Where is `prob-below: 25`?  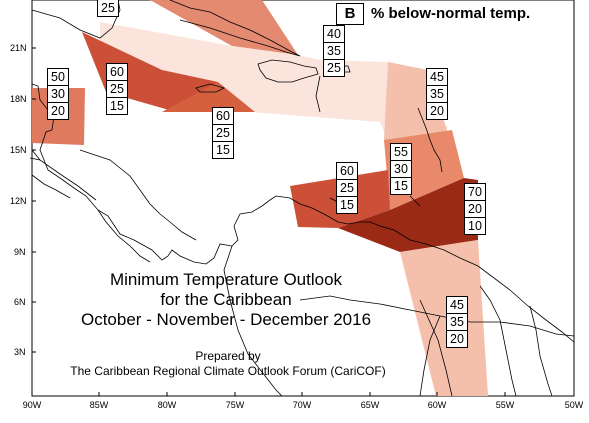 prob-below: 25 is located at coordinates (108, 8).